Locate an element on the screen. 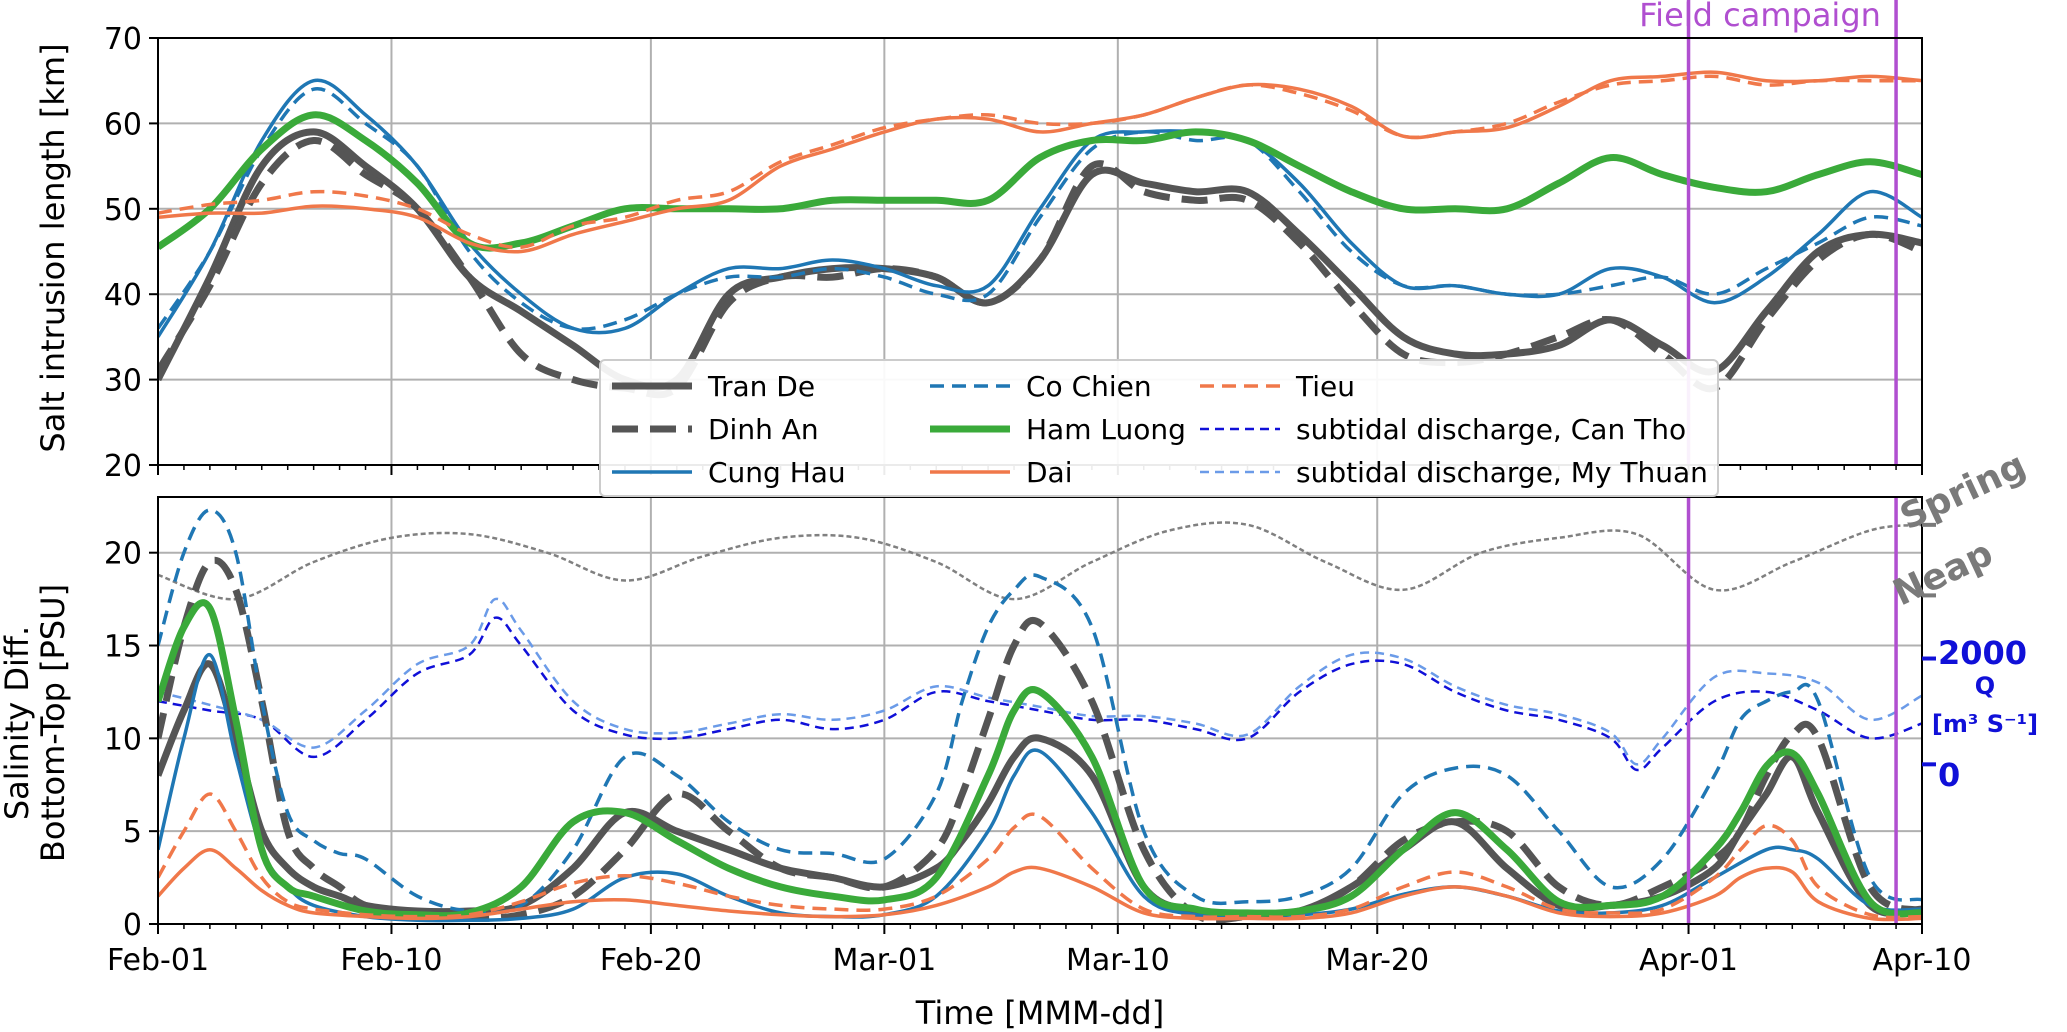 The width and height of the screenshot is (2067, 1032). x-tick-label: Mar-01 is located at coordinates (885, 960).